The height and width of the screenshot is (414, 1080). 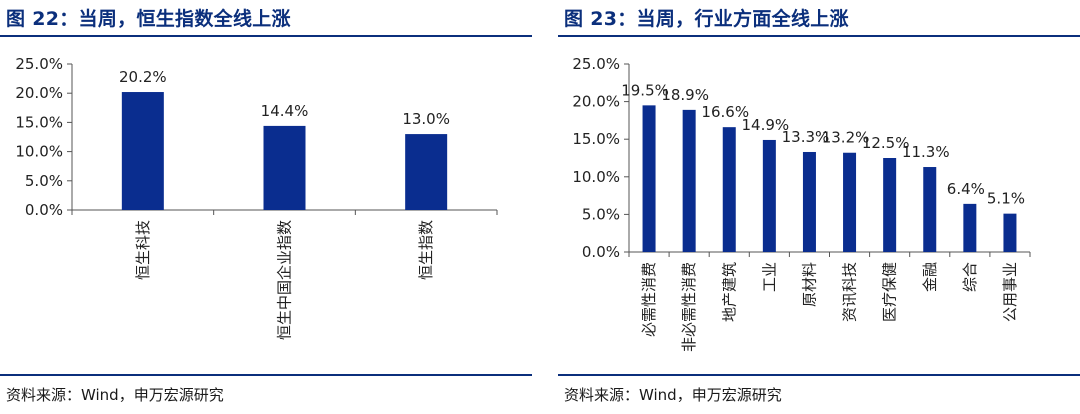 I want to click on data-label: 19.5%, so click(x=645, y=90).